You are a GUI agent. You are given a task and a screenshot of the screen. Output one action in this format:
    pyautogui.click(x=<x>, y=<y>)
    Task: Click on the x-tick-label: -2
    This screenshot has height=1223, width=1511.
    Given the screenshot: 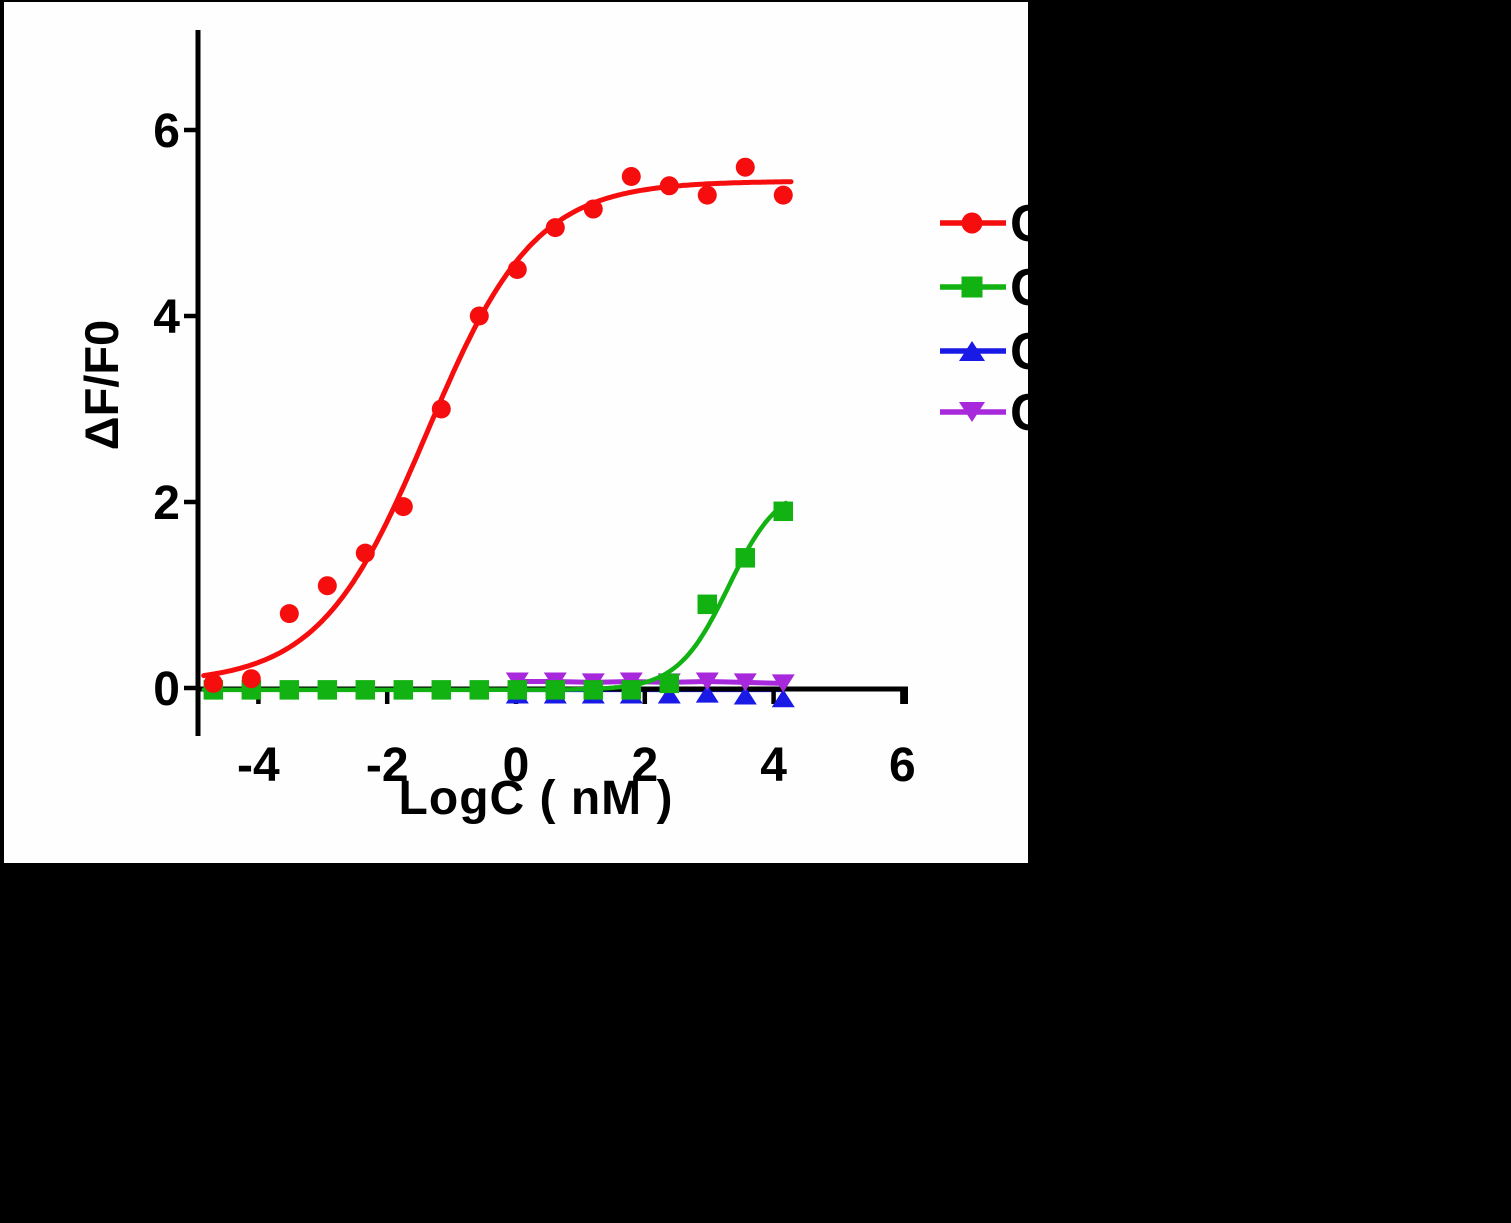 What is the action you would take?
    pyautogui.click(x=387, y=765)
    